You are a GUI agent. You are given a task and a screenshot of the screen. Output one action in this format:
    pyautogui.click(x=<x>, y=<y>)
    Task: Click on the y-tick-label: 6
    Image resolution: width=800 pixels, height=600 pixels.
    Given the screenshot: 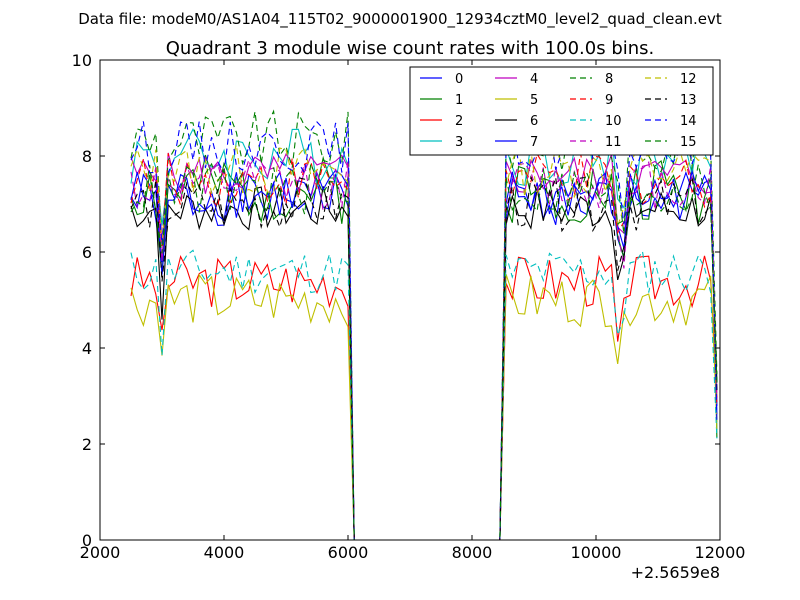 What is the action you would take?
    pyautogui.click(x=87, y=252)
    